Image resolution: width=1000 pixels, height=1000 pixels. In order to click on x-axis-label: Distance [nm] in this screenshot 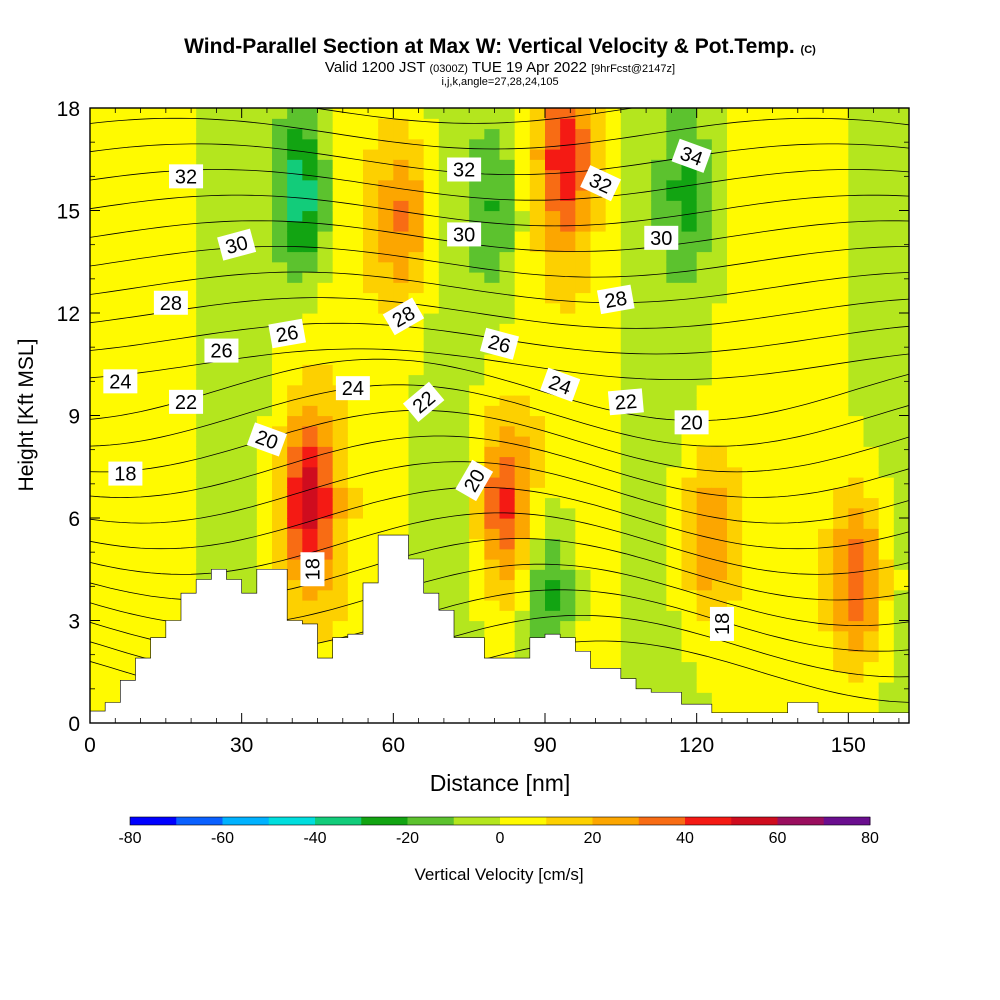, I will do `click(500, 783)`.